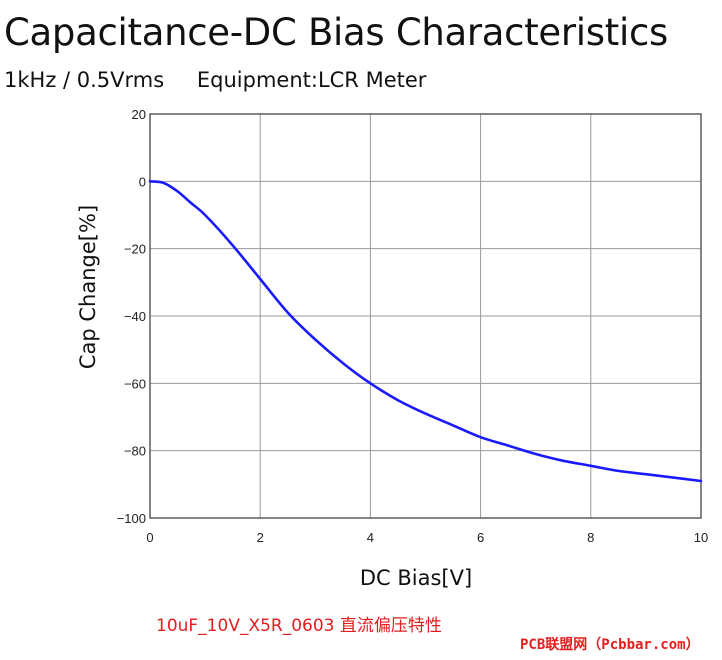 The height and width of the screenshot is (660, 722). I want to click on x-tick-label: 10, so click(701, 537).